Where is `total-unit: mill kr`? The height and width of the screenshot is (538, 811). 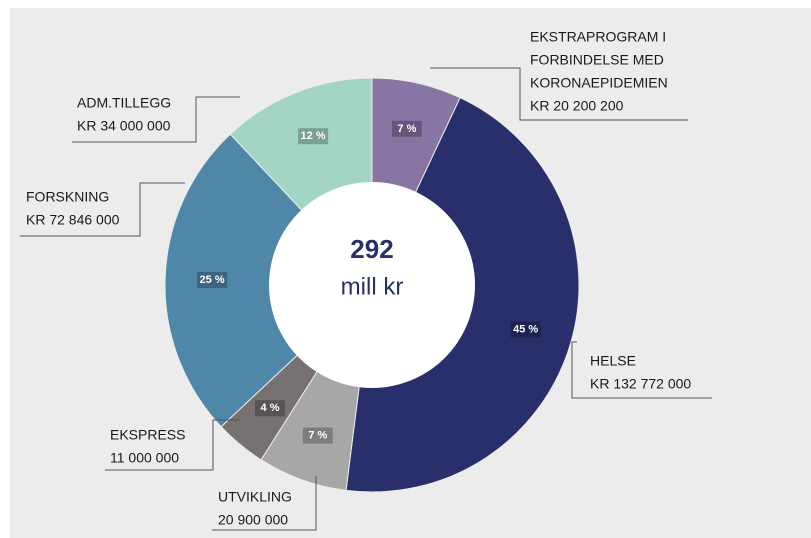
total-unit: mill kr is located at coordinates (372, 286).